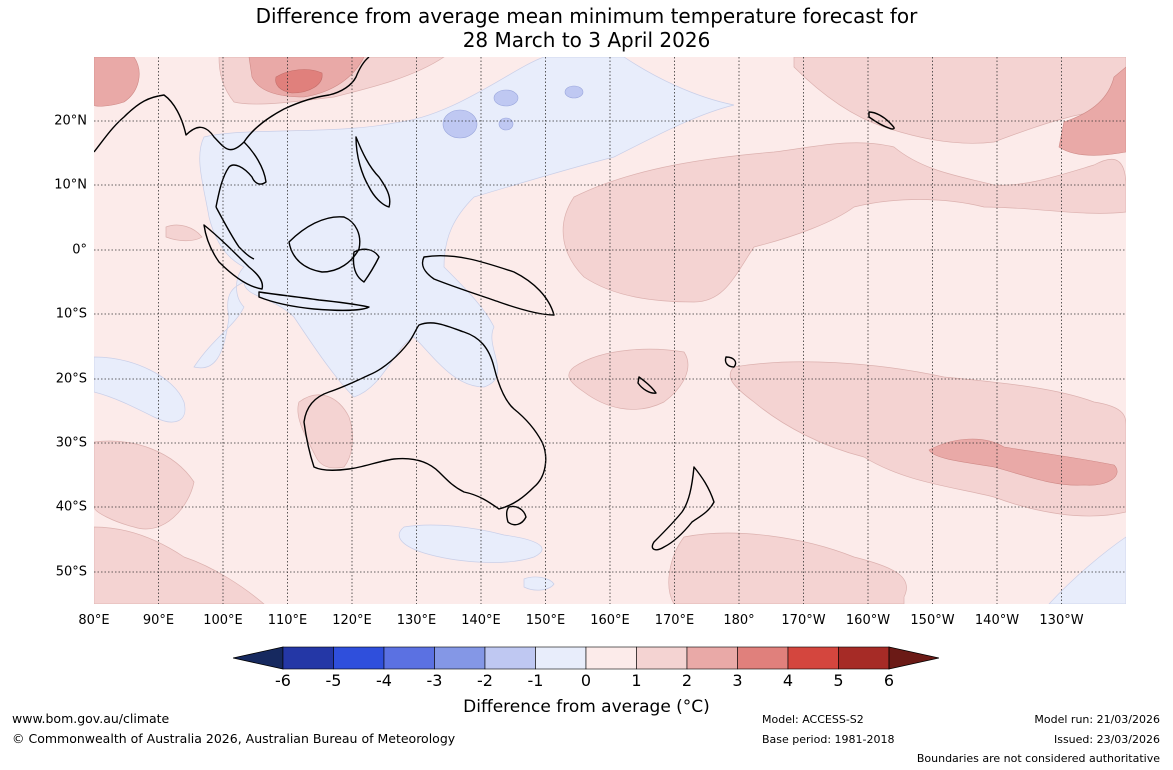  I want to click on lat-label-50s: 50°S, so click(71, 572).